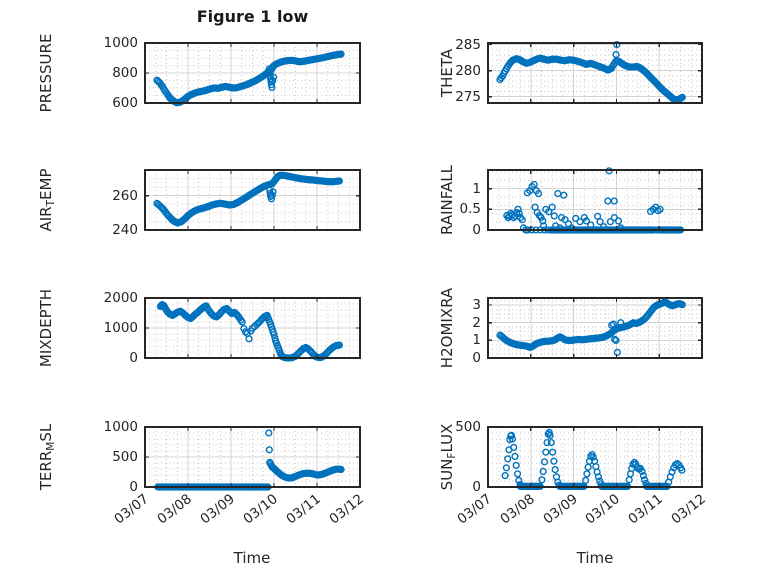 The image size is (778, 583). Describe the element at coordinates (120, 427) in the screenshot. I see `y-tick-label-terr-msl: 1000` at that location.